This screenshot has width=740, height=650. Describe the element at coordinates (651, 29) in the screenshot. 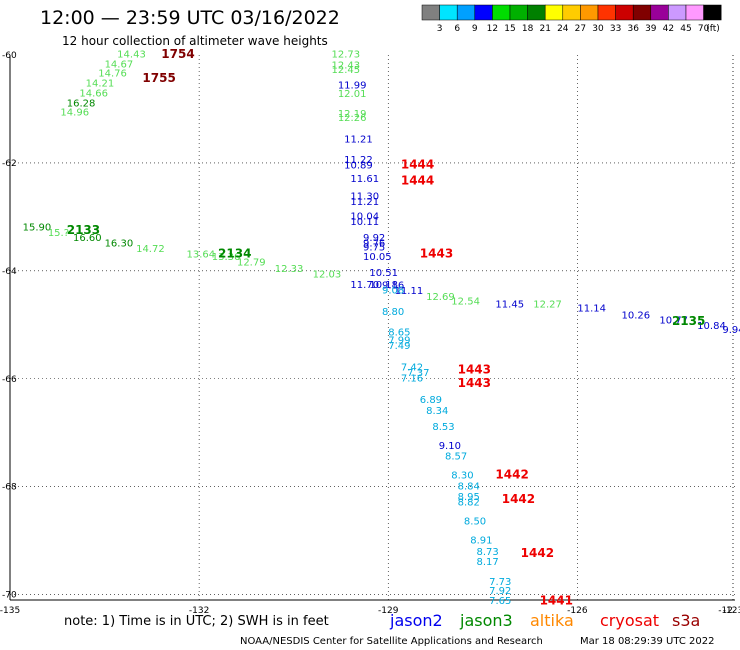

I see `colorbar-label: 39` at that location.